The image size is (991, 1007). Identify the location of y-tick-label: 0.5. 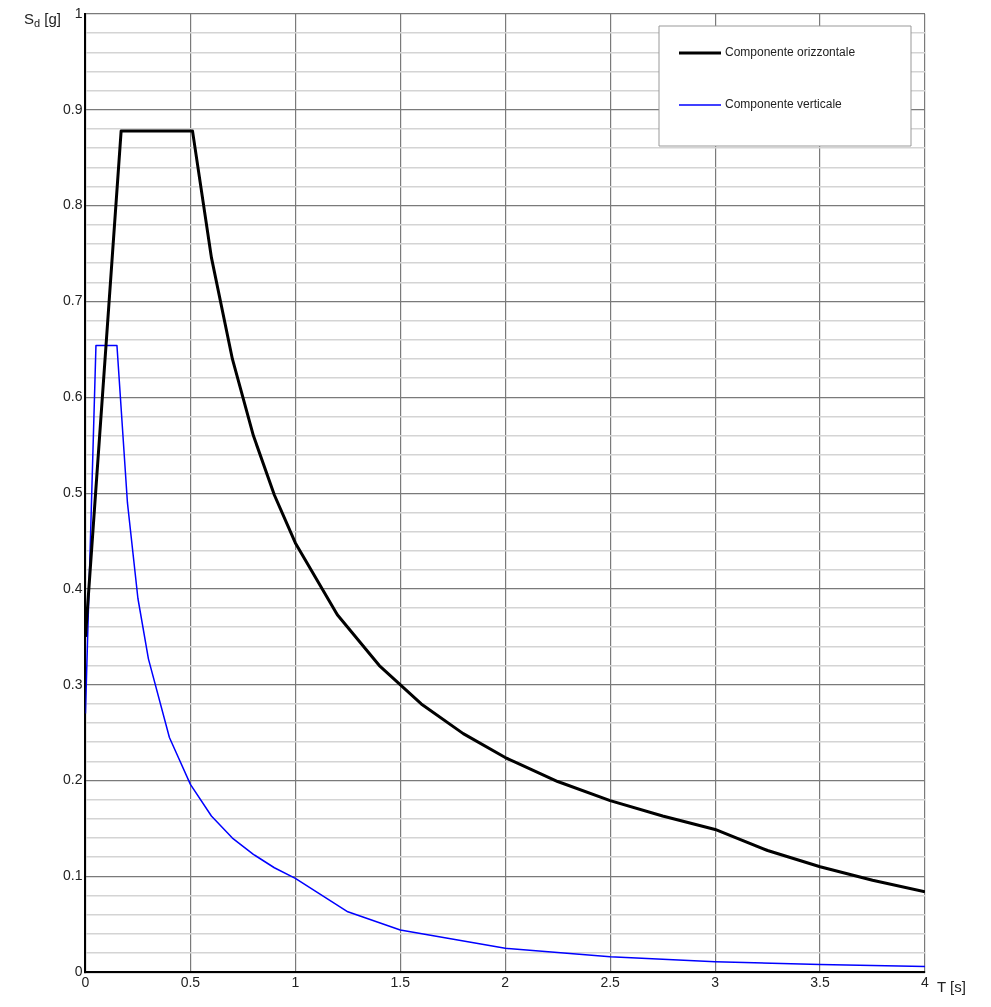
(72, 491).